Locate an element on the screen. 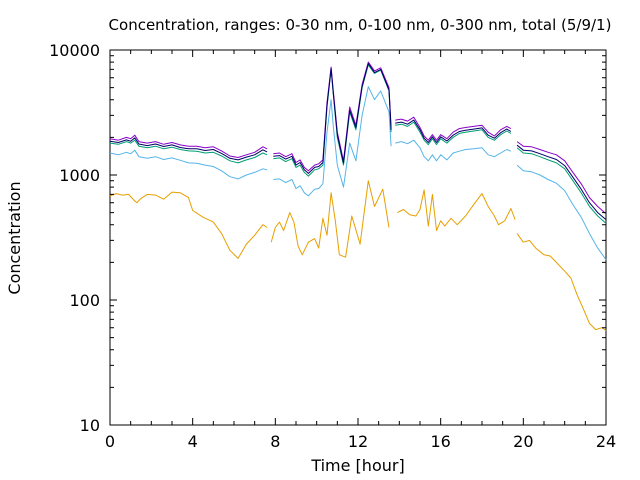  x-tick-label: 24 is located at coordinates (606, 441).